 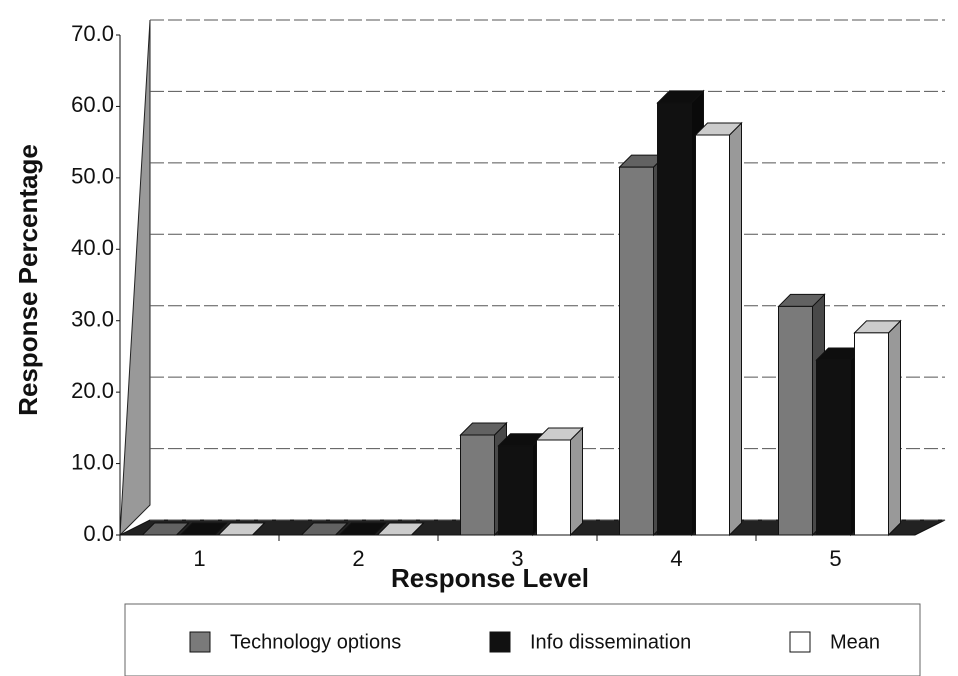 What do you see at coordinates (135, 278) in the screenshot?
I see `side-wall` at bounding box center [135, 278].